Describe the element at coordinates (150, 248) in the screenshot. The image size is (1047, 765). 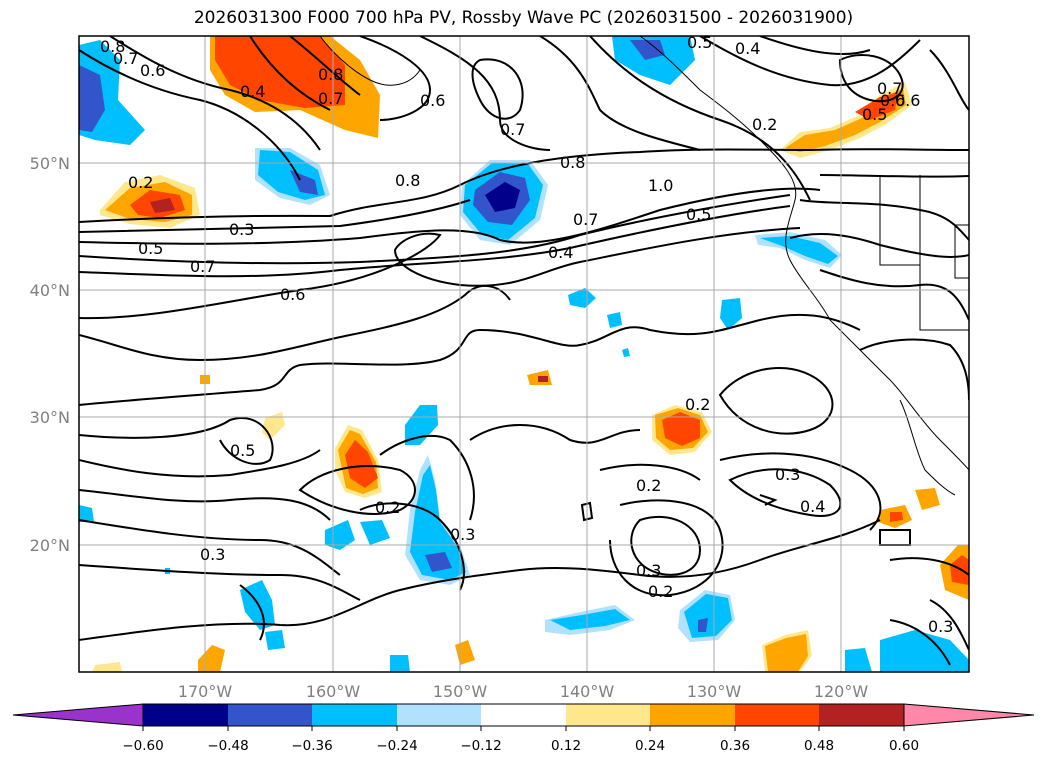
I see `contour-label: 0.5` at that location.